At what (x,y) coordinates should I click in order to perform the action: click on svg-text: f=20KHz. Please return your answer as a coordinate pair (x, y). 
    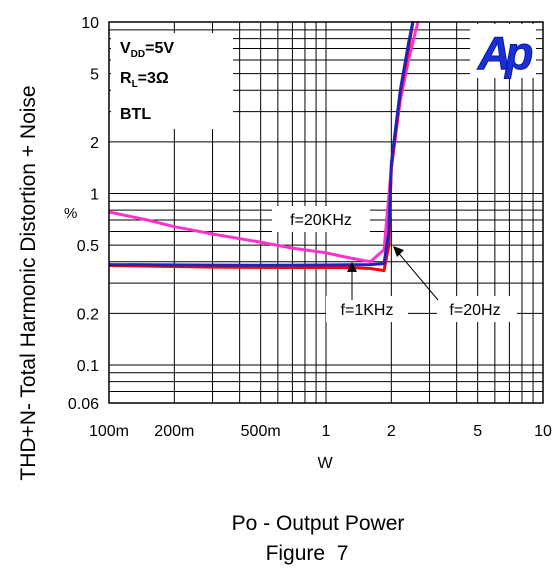
    Looking at the image, I should click on (321, 220).